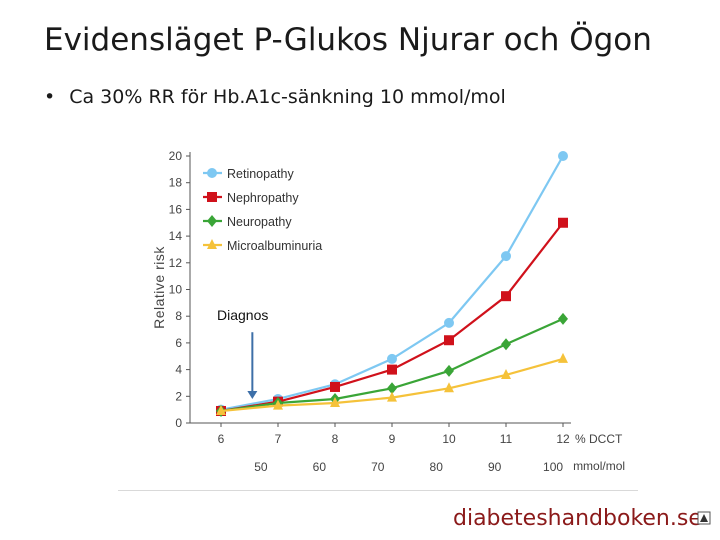 Image resolution: width=720 pixels, height=540 pixels. Describe the element at coordinates (178, 316) in the screenshot. I see `y-tick-label: 8` at that location.